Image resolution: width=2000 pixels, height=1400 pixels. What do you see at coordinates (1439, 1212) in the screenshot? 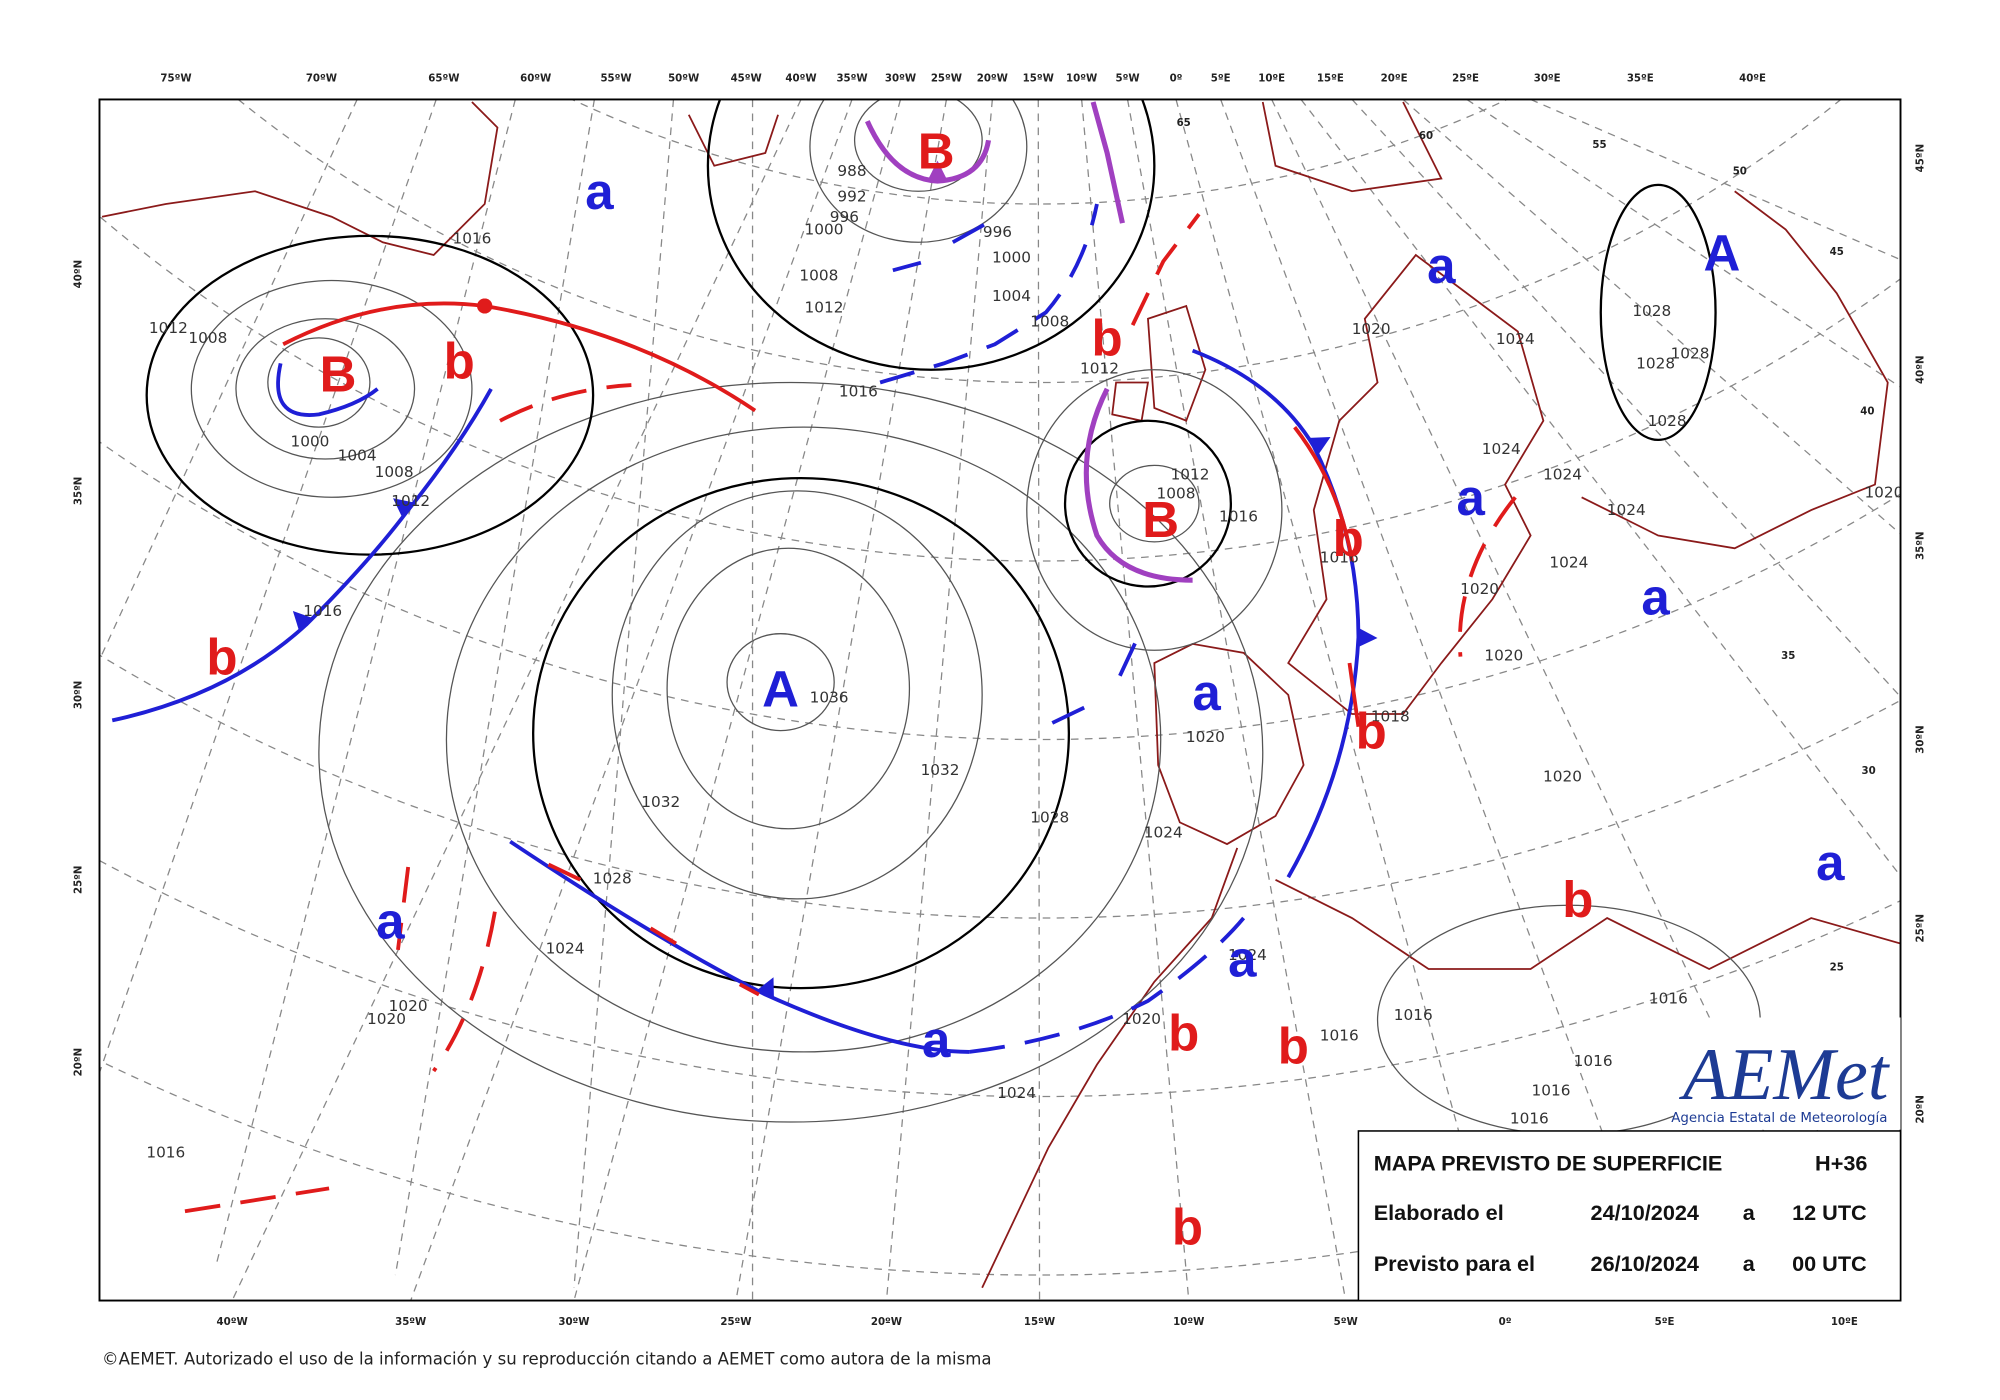
I see `info-cell: Elaborado el` at bounding box center [1439, 1212].